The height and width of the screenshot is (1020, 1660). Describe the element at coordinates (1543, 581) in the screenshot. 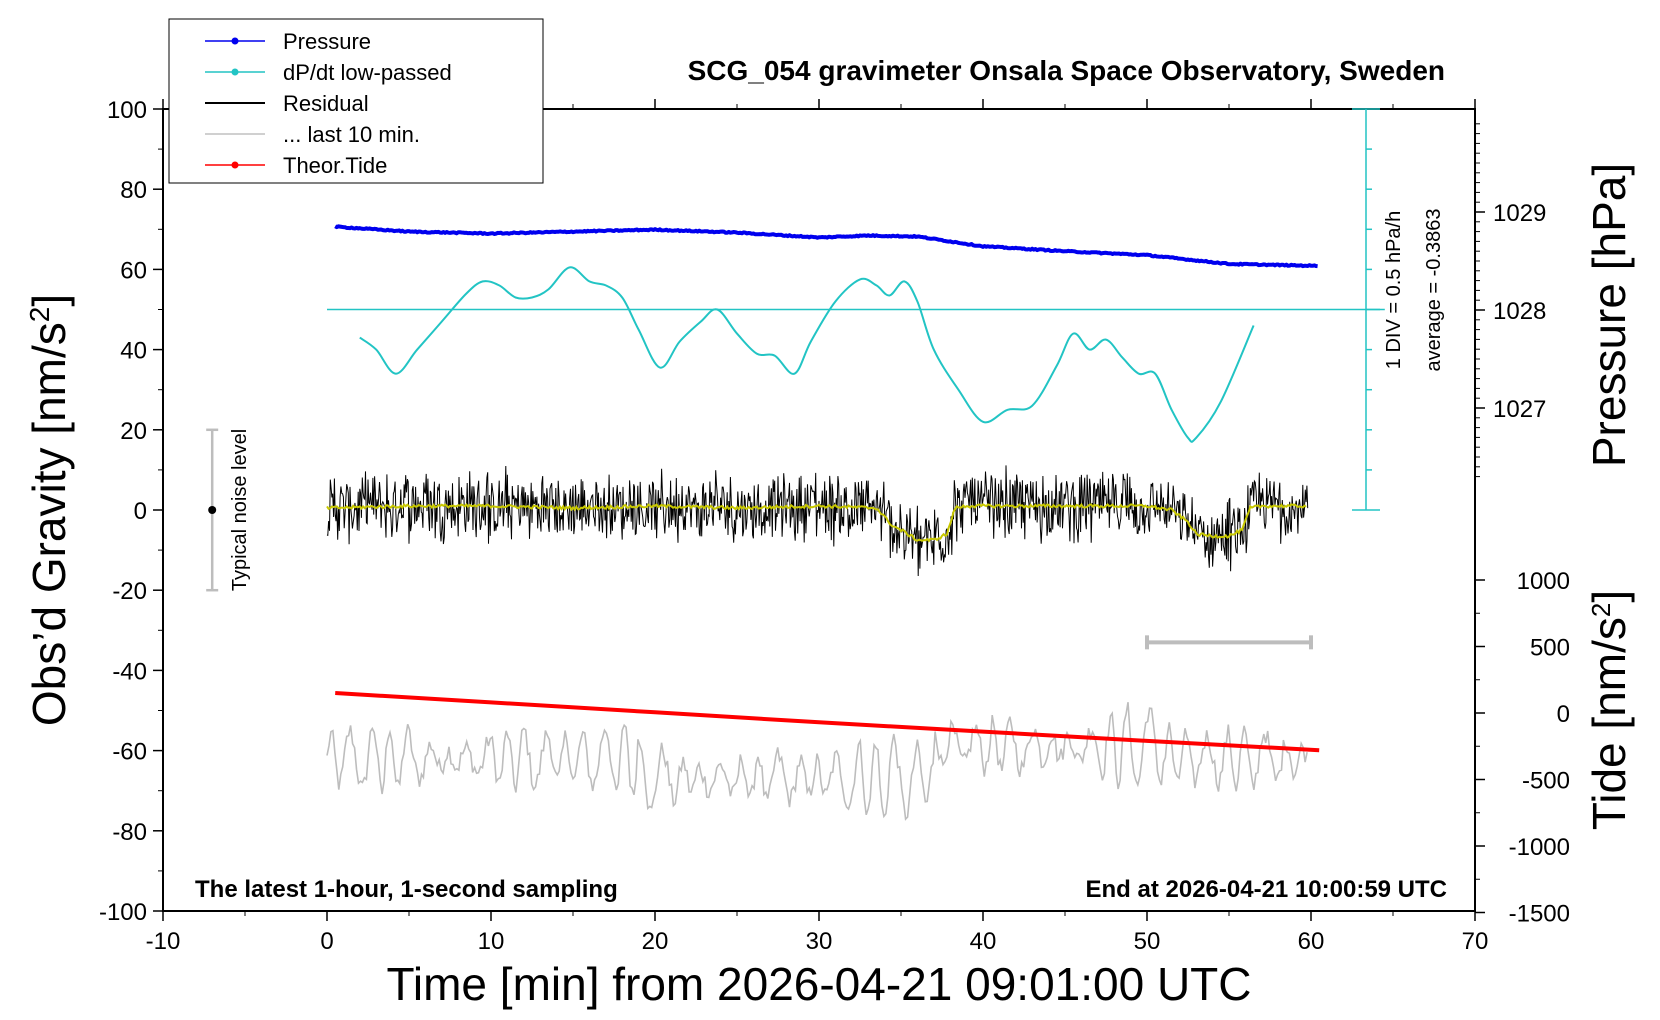

I see `tide-tick-label: 1000` at that location.